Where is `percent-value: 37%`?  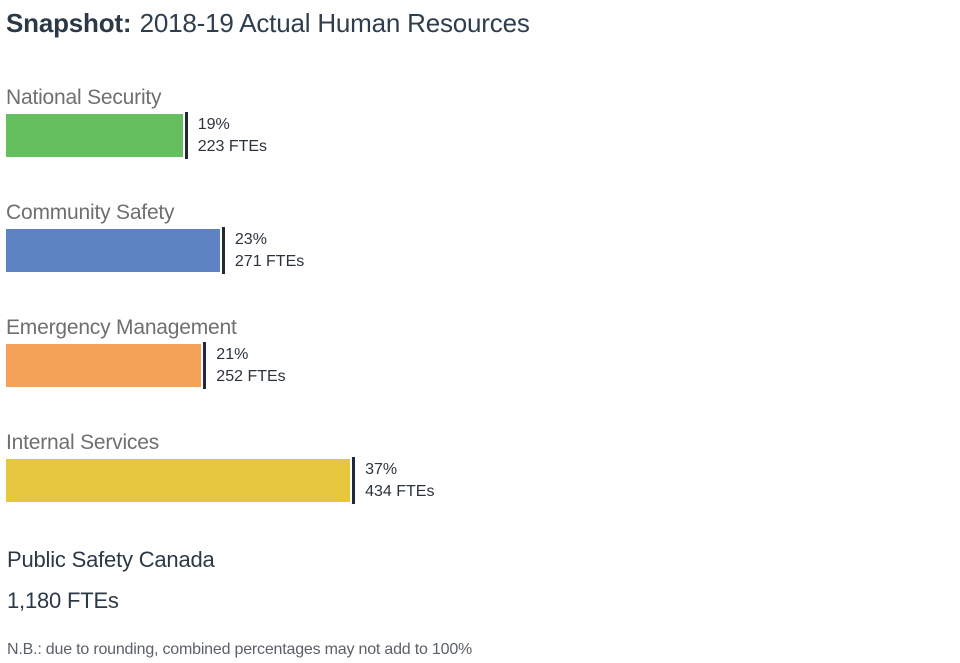 percent-value: 37% is located at coordinates (381, 469).